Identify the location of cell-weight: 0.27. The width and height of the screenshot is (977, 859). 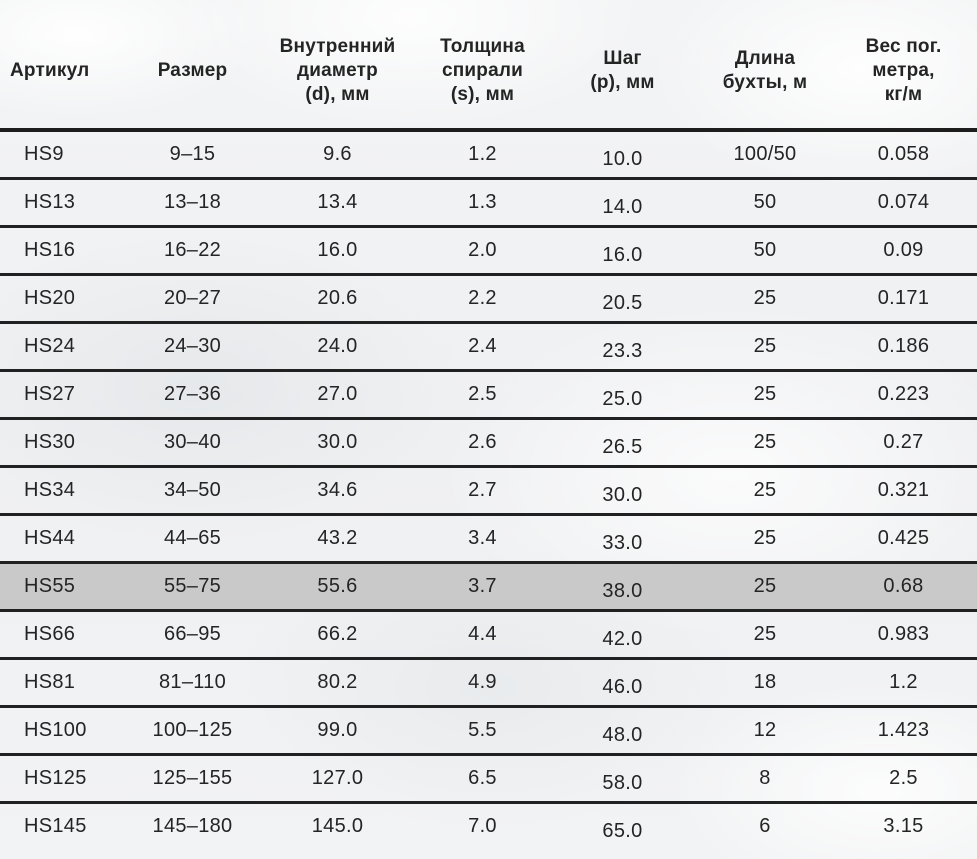
(903, 442).